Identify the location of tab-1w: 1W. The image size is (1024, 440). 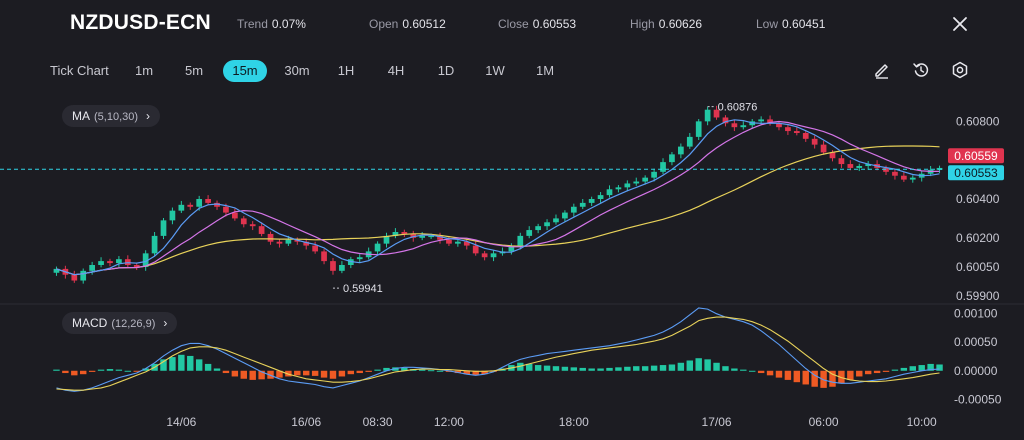
(495, 70).